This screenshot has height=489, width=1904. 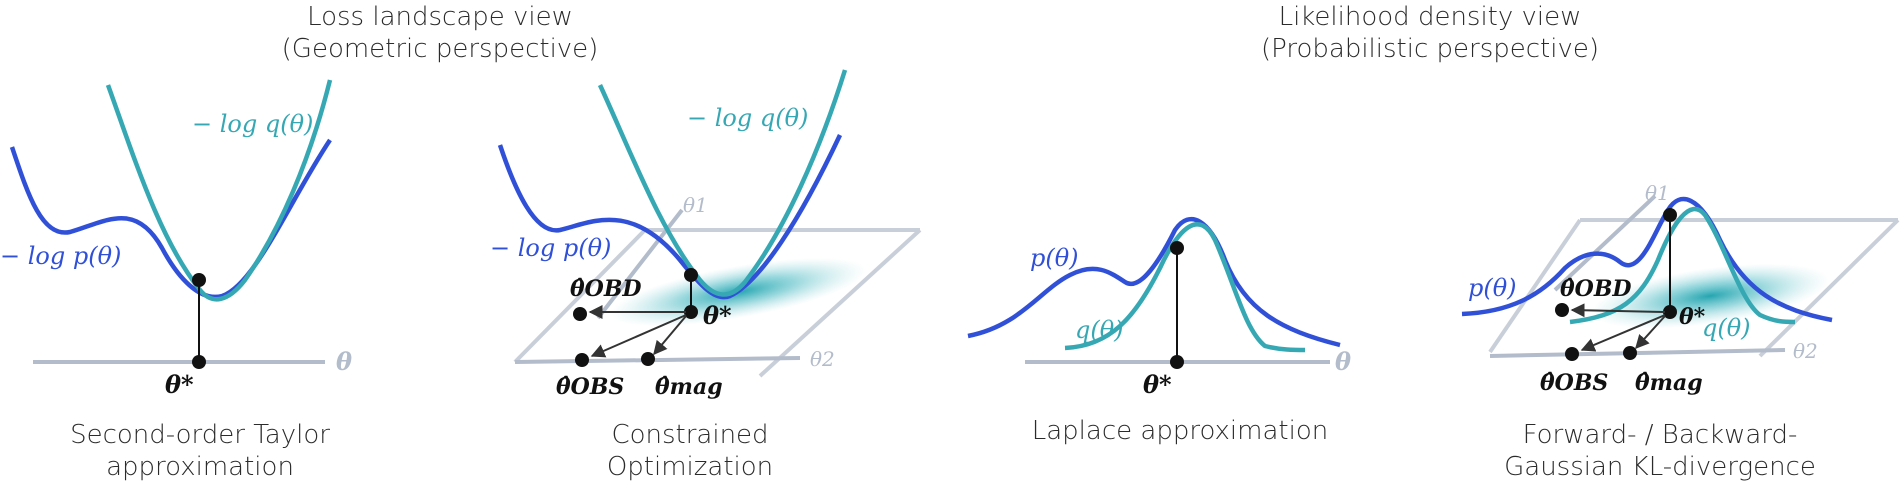 What do you see at coordinates (1660, 466) in the screenshot?
I see `caption-kl-line2: Gaussian KL-divergence` at bounding box center [1660, 466].